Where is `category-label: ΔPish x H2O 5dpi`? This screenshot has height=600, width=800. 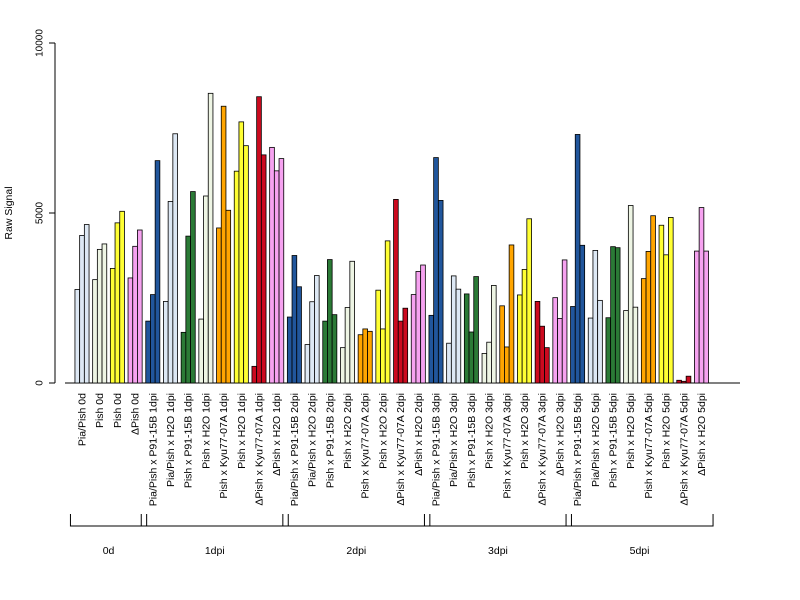
category-label: ΔPish x H2O 5dpi is located at coordinates (702, 434).